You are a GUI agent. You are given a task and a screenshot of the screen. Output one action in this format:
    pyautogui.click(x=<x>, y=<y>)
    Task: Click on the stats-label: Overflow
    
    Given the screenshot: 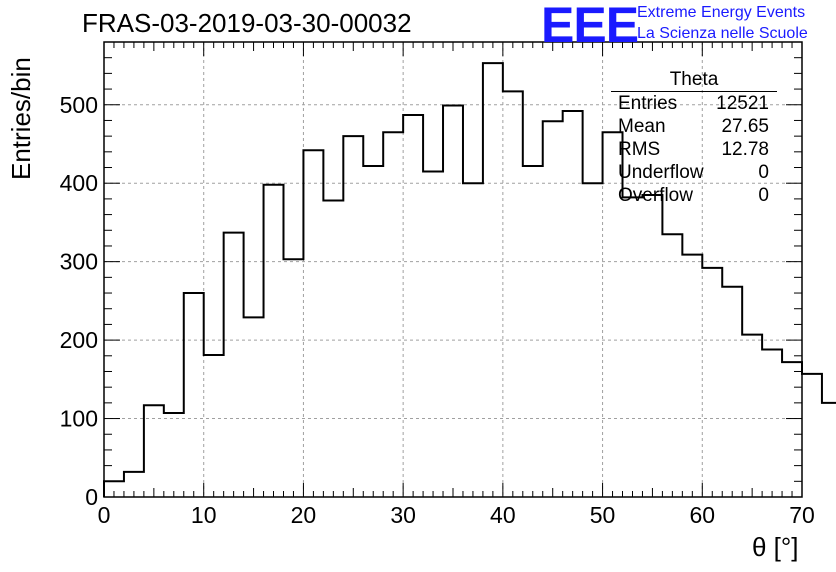 What is the action you would take?
    pyautogui.click(x=655, y=195)
    